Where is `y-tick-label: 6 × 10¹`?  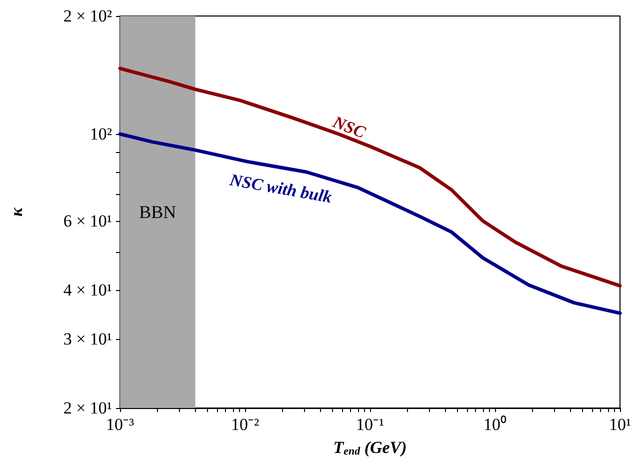
y-tick-label: 6 × 10¹ is located at coordinates (87, 220).